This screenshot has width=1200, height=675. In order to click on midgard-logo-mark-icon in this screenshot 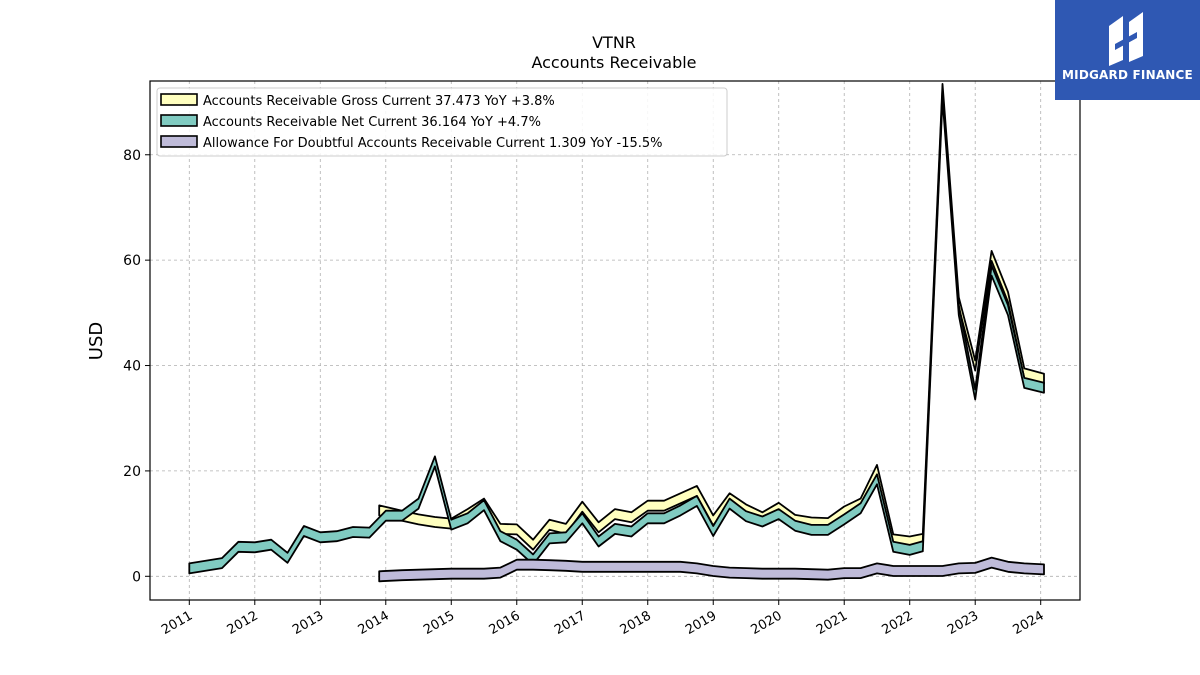, I will do `click(1126, 39)`.